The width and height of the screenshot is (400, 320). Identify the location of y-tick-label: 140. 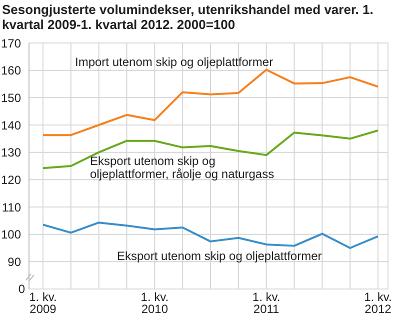
(11, 125).